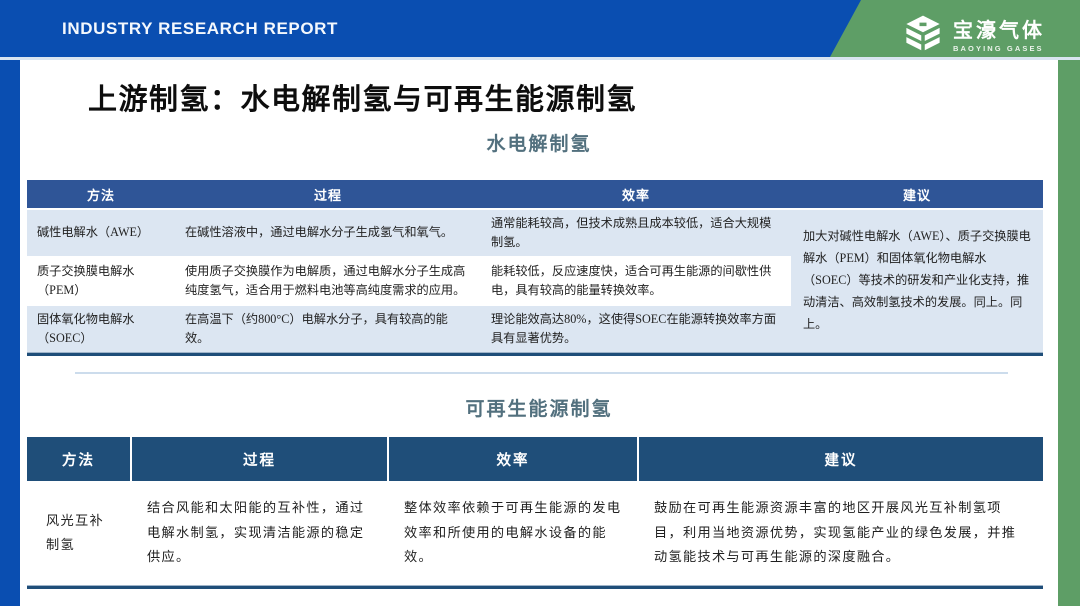  I want to click on table2-bottom-border-light, so click(535, 585).